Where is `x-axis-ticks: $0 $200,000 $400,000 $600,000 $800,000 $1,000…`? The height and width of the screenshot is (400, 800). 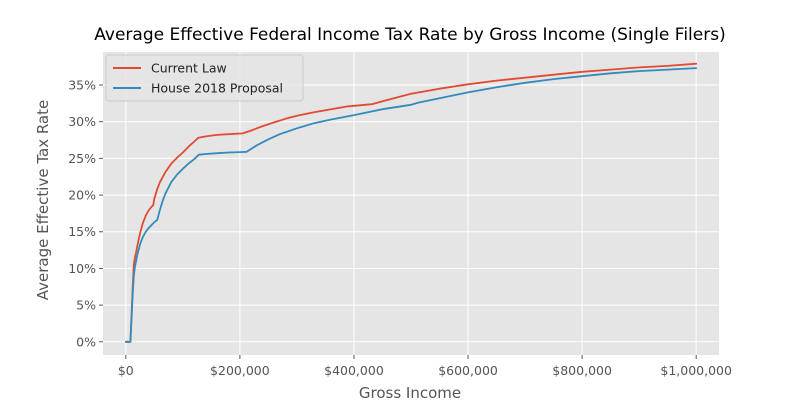 x-axis-ticks: $0 $200,000 $400,000 $600,000 $800,000 $1,000… is located at coordinates (425, 366).